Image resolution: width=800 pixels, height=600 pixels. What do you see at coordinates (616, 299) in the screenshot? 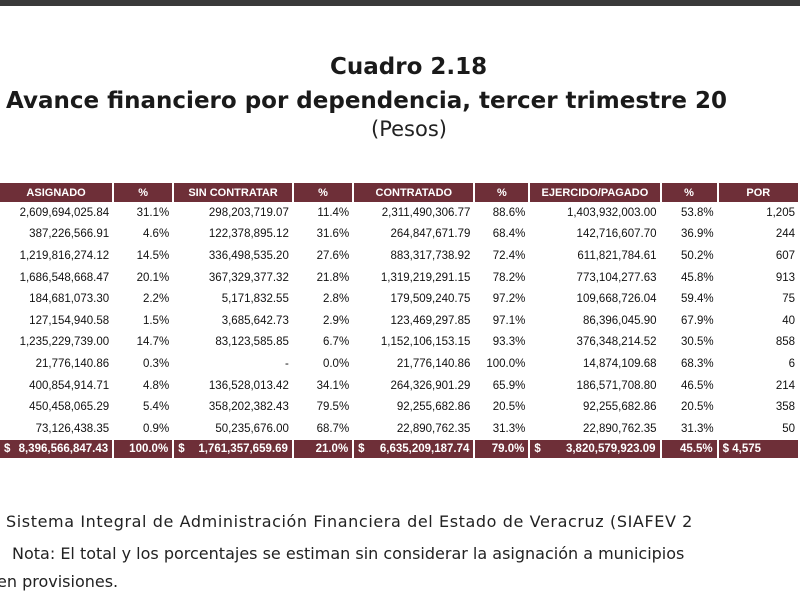
I see `cell-ejercido-pagado: 109,668,726.04` at bounding box center [616, 299].